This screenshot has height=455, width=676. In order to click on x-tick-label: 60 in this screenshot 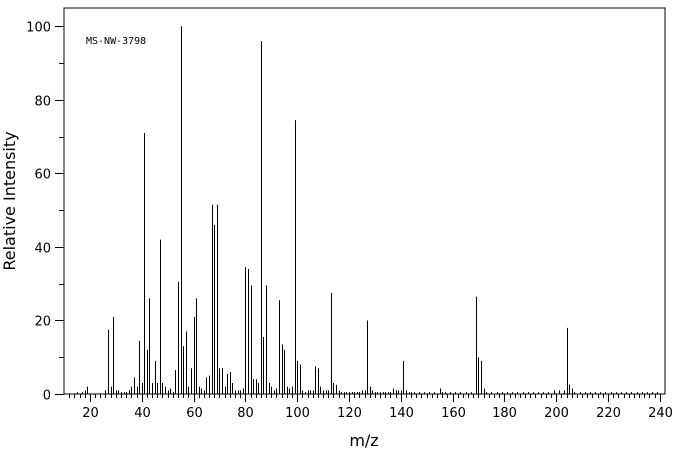, I will do `click(194, 413)`.